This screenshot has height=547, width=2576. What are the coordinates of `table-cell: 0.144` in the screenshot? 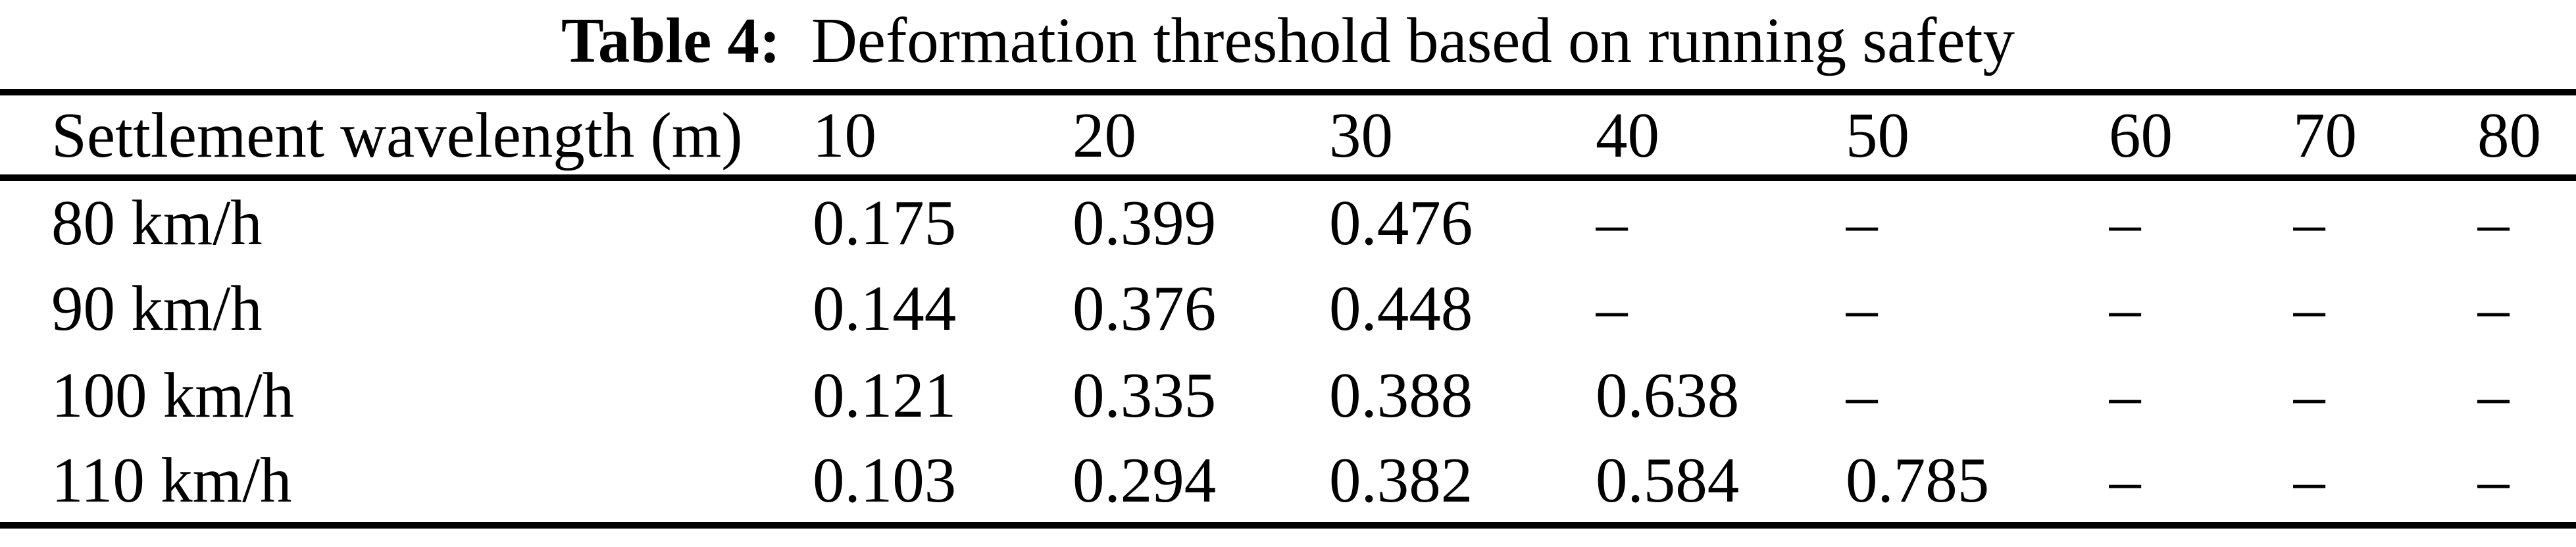 It's located at (885, 308).